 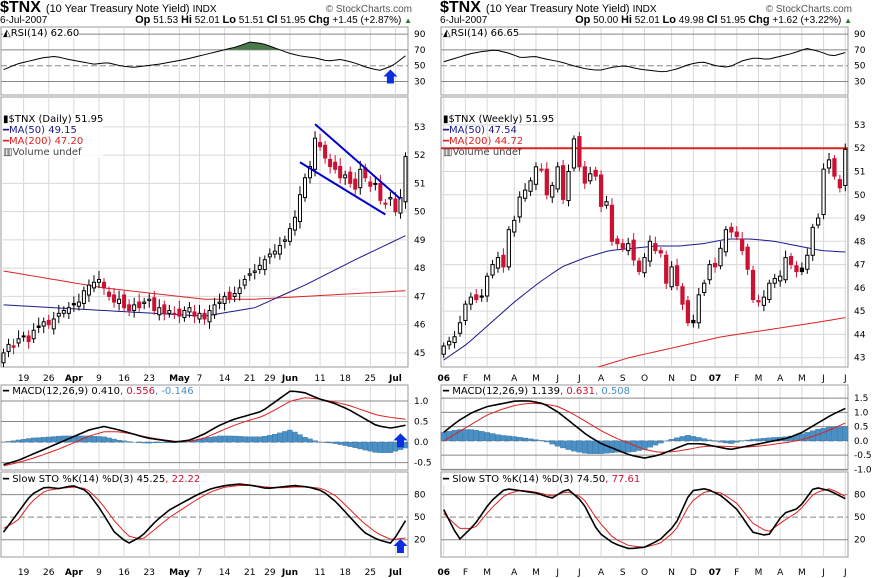 I want to click on rsi-axis-tick-label: 90, so click(x=420, y=35).